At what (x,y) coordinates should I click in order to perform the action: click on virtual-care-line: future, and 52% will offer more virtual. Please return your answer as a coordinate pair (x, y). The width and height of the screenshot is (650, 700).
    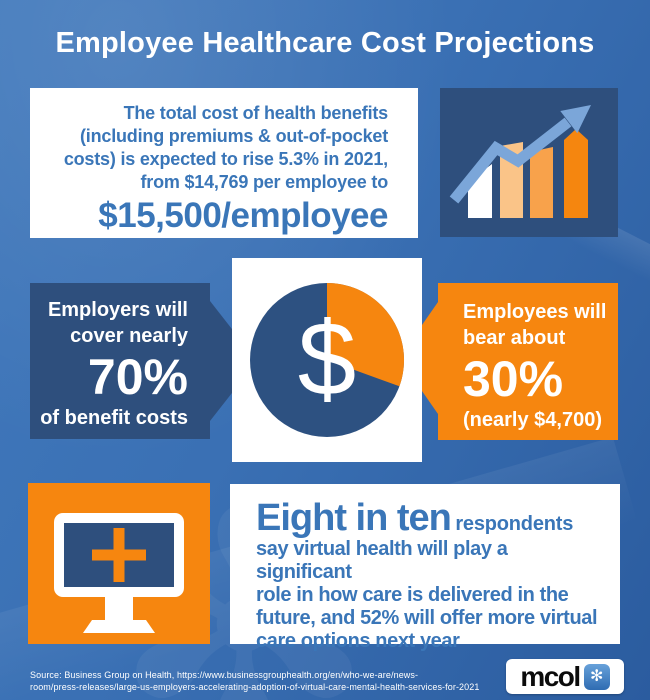
    Looking at the image, I should click on (427, 618).